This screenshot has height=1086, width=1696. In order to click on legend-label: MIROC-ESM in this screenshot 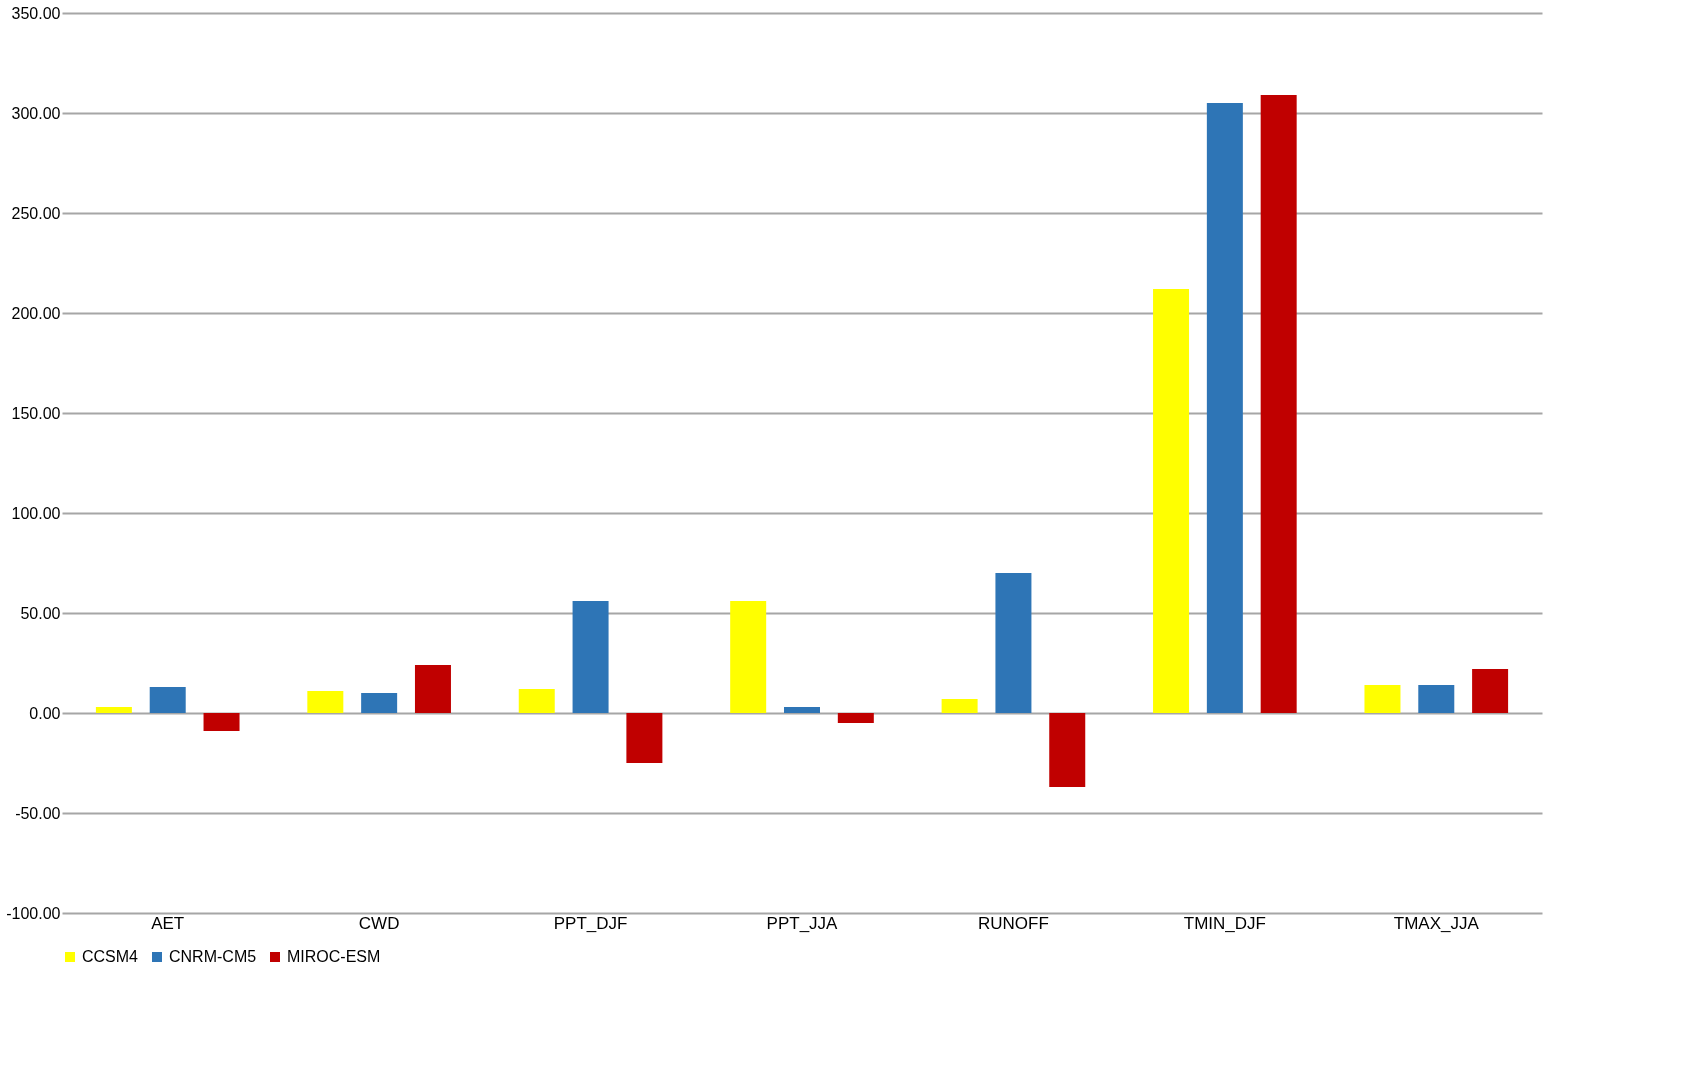, I will do `click(334, 956)`.